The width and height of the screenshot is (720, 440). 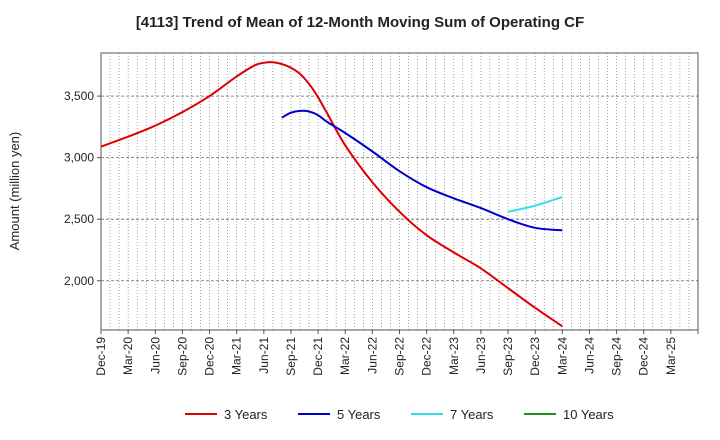 What do you see at coordinates (472, 414) in the screenshot?
I see `legend-label-7-years: 7 Years` at bounding box center [472, 414].